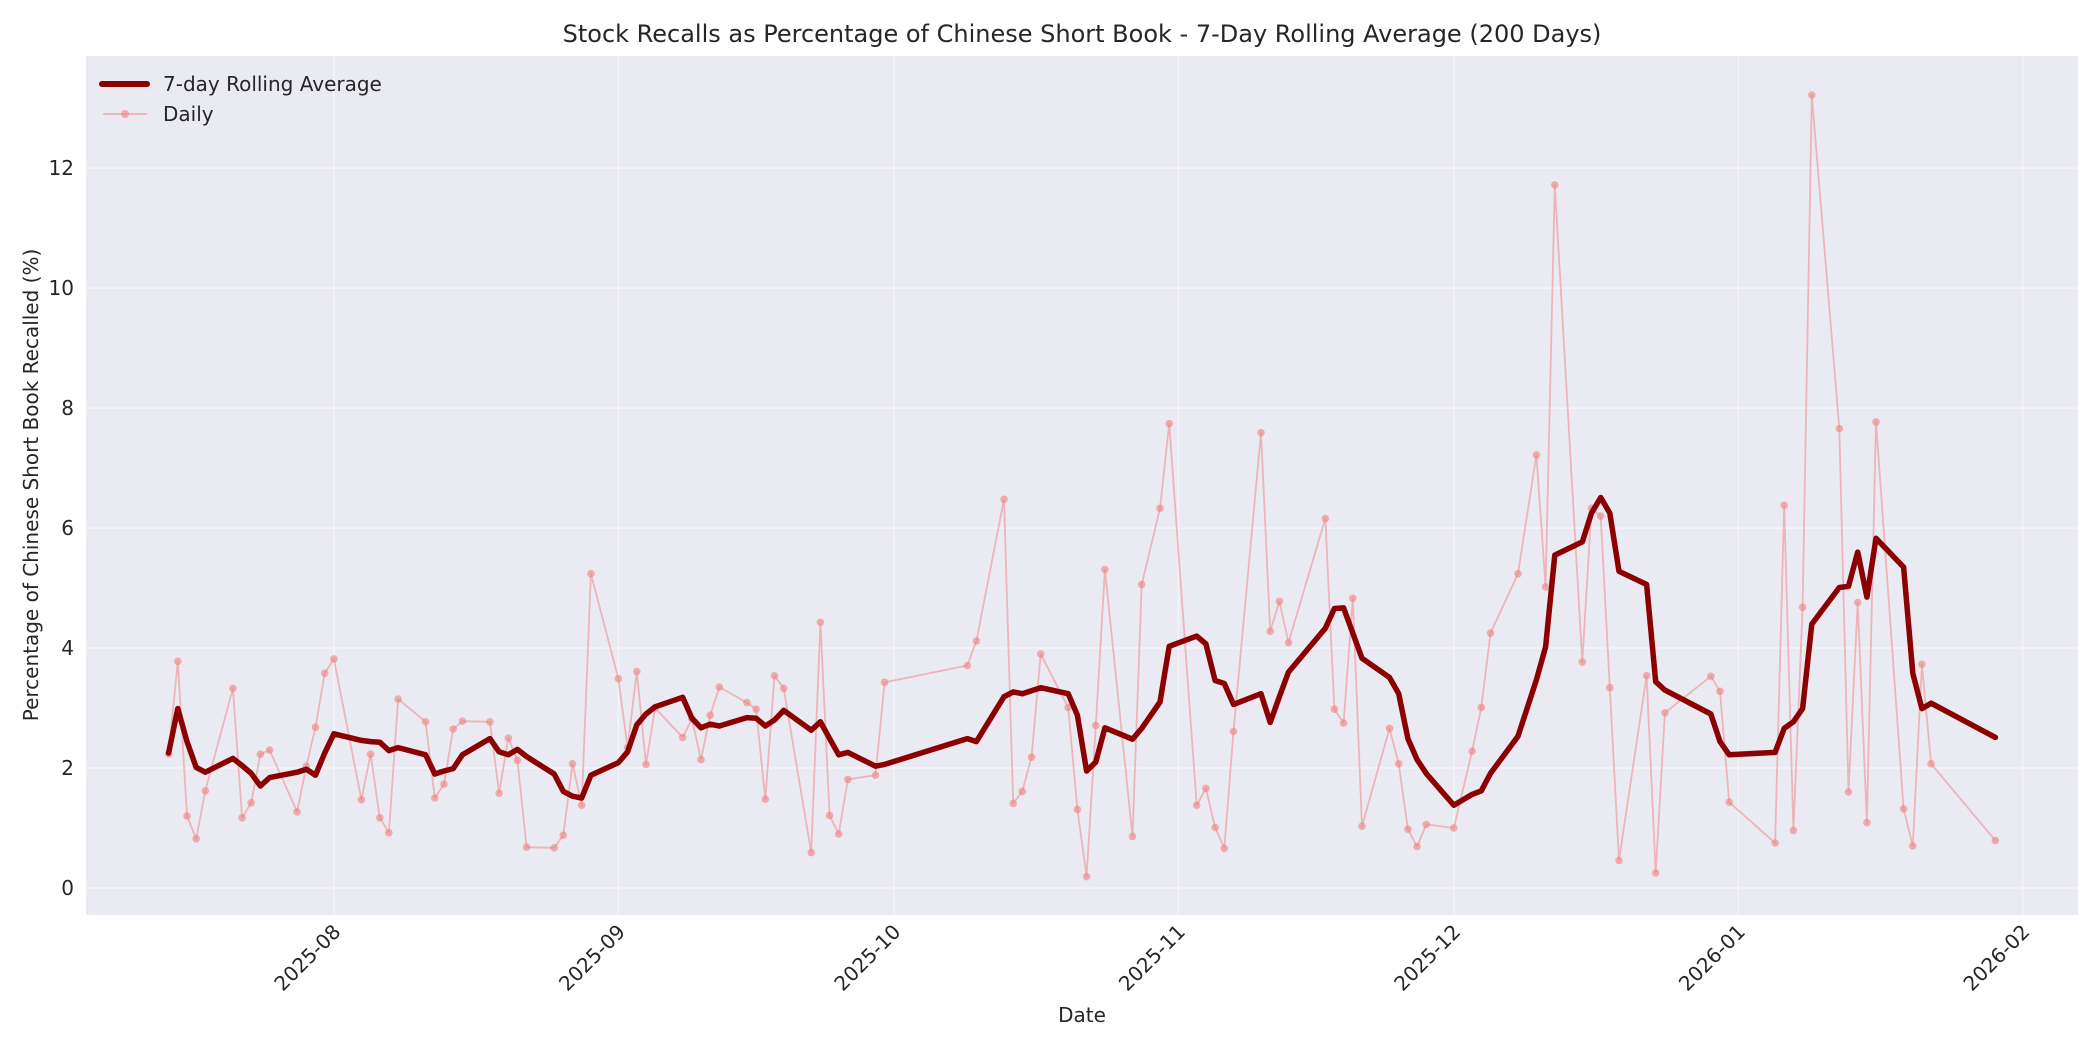  What do you see at coordinates (1427, 958) in the screenshot?
I see `x-tick-label: 2025-12` at bounding box center [1427, 958].